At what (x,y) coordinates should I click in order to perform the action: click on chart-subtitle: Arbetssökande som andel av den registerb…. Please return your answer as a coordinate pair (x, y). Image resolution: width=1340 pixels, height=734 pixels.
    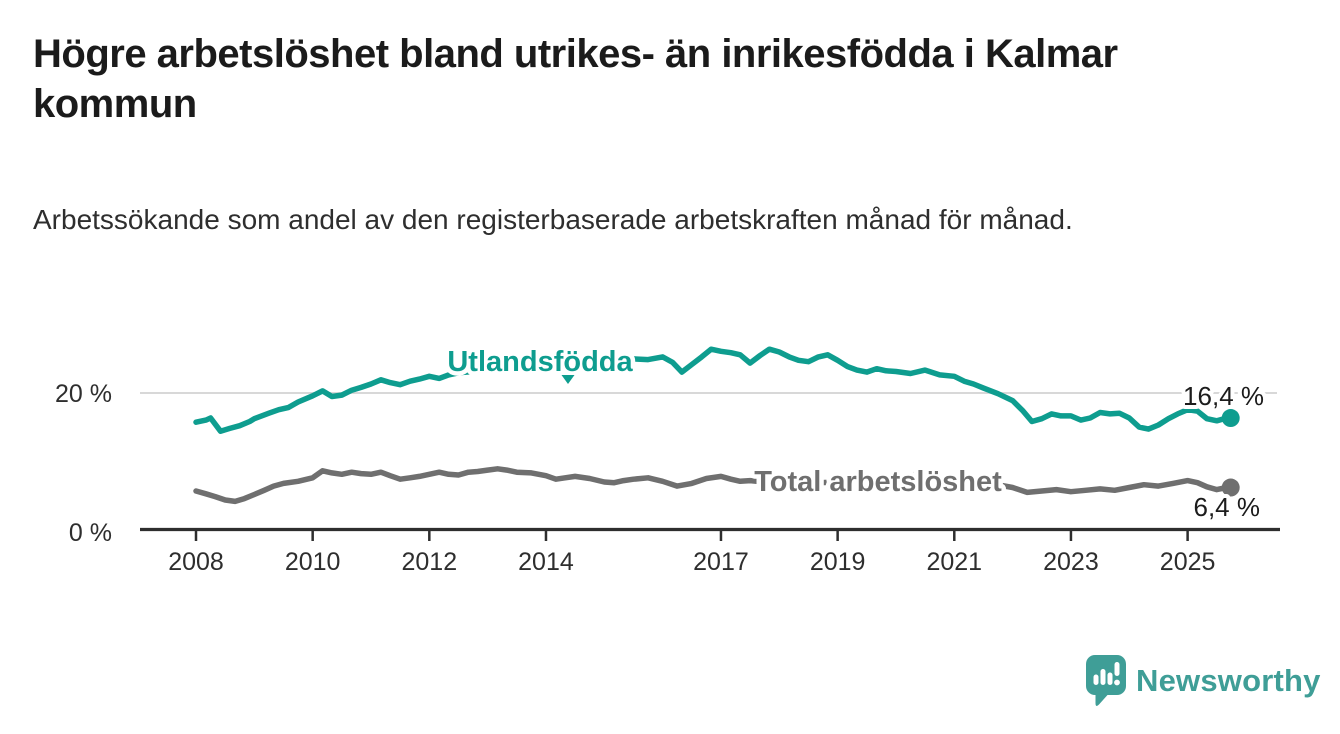
    Looking at the image, I should click on (553, 219).